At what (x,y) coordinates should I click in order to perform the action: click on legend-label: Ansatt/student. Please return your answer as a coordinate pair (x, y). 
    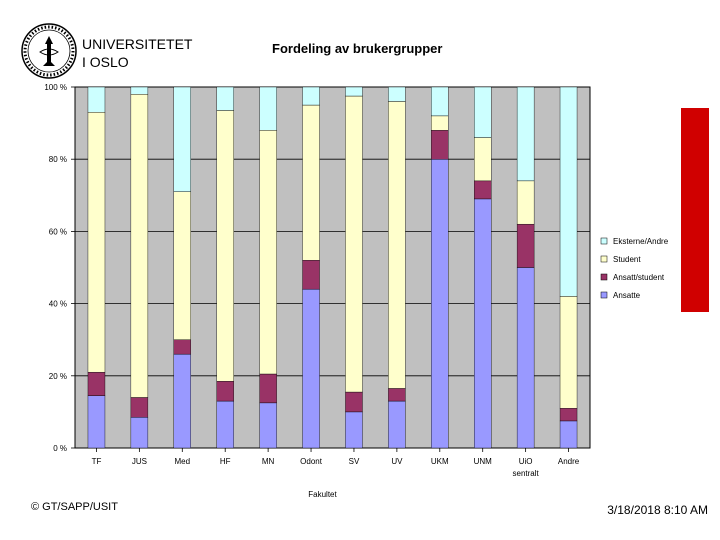
    Looking at the image, I should click on (639, 277).